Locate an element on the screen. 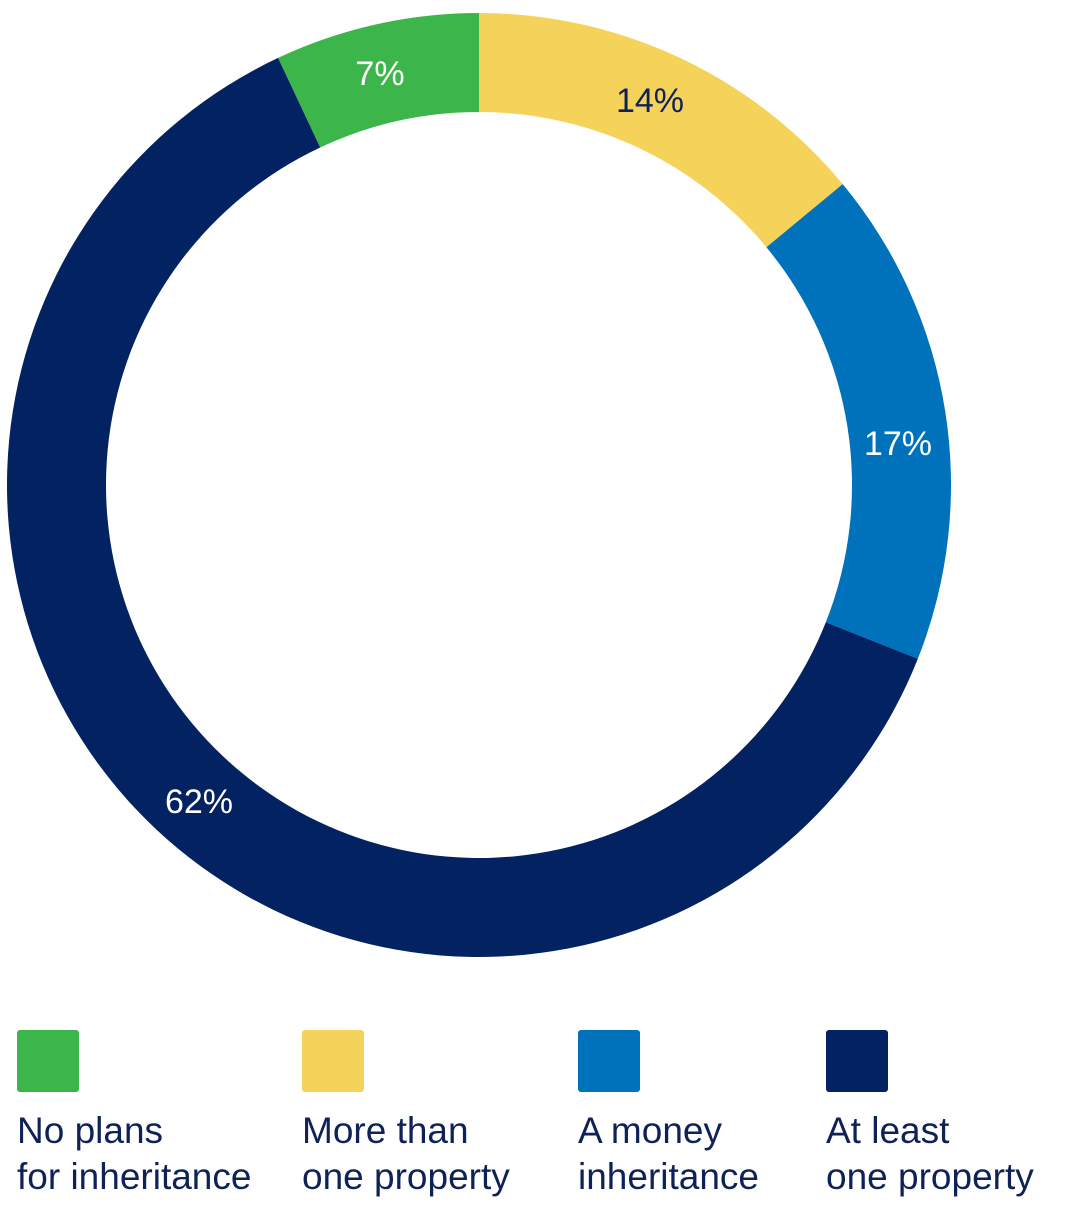  legend-item-3: At least one property is located at coordinates (930, 1115).